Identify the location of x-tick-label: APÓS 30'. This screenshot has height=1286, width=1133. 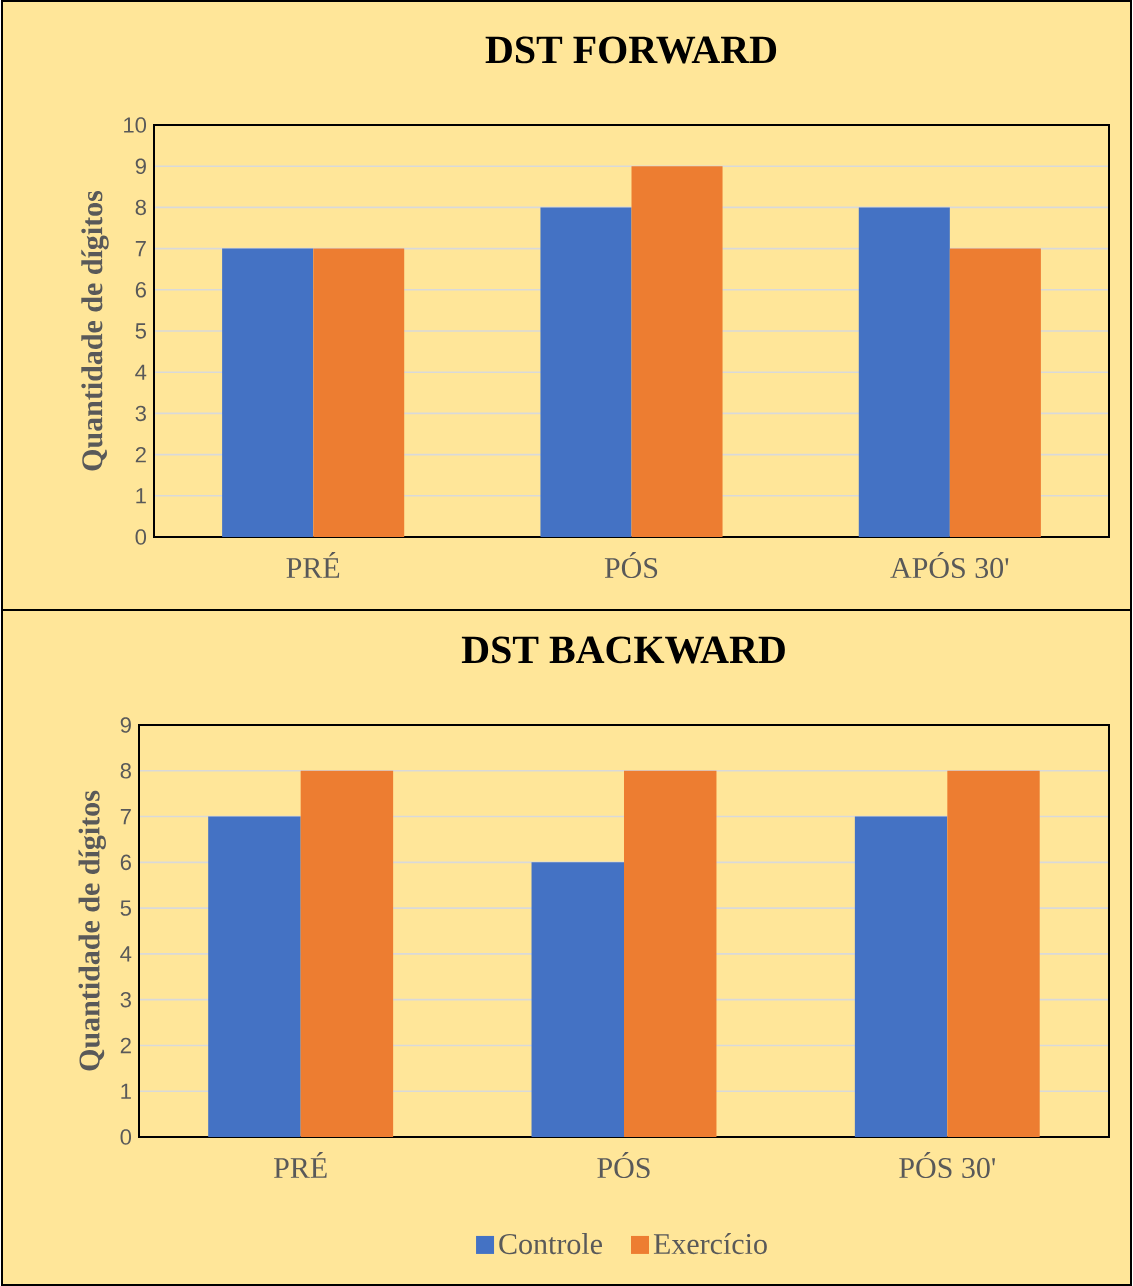
(949, 565).